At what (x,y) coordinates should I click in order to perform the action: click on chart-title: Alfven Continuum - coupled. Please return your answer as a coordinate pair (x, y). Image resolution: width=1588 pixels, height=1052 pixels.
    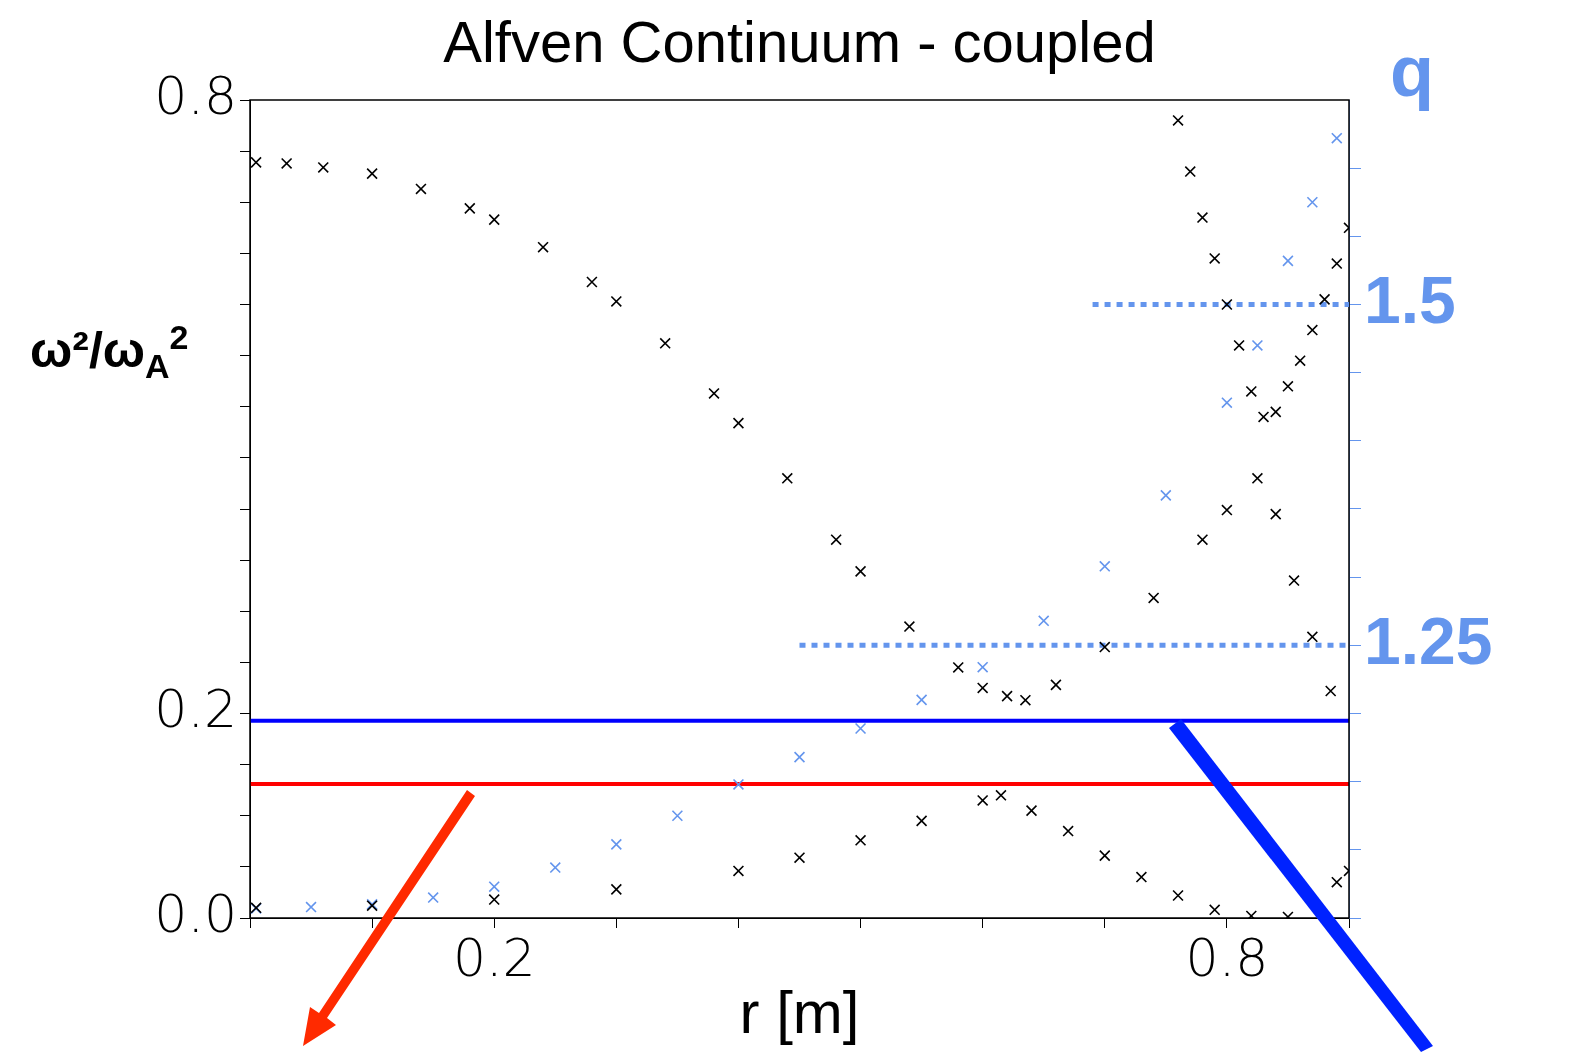
    Looking at the image, I should click on (799, 41).